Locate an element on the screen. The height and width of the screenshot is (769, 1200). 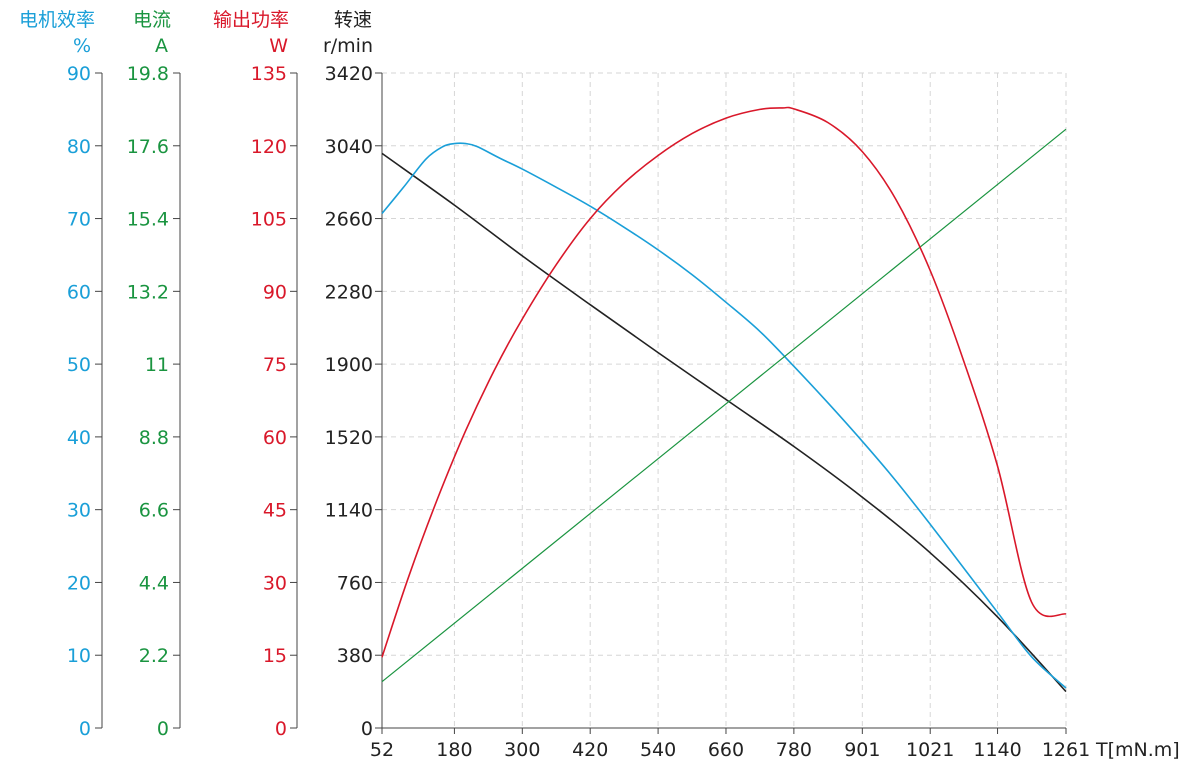
speed-tick-label: 380 is located at coordinates (355, 656).